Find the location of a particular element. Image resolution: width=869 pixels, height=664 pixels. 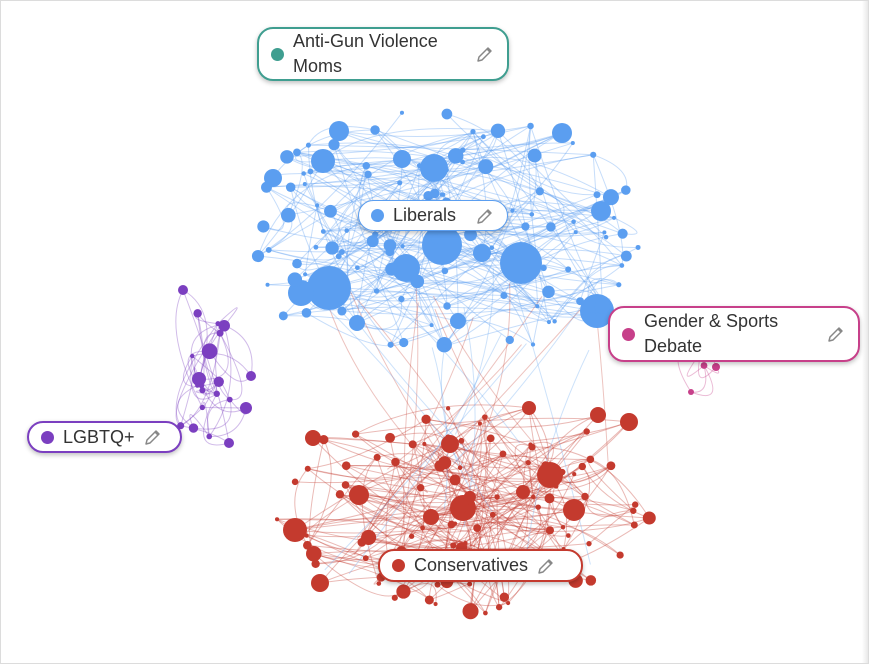

cluster-label: Liberals is located at coordinates (433, 215).